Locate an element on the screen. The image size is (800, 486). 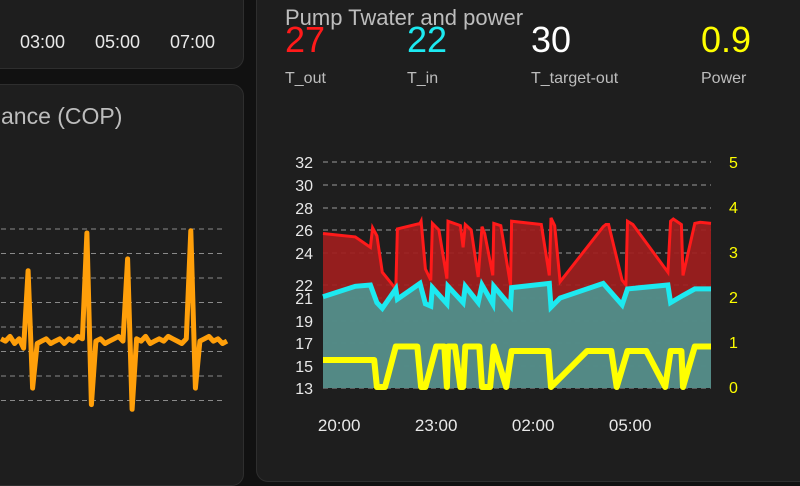
x-tick-label: 03:00 is located at coordinates (43, 42).